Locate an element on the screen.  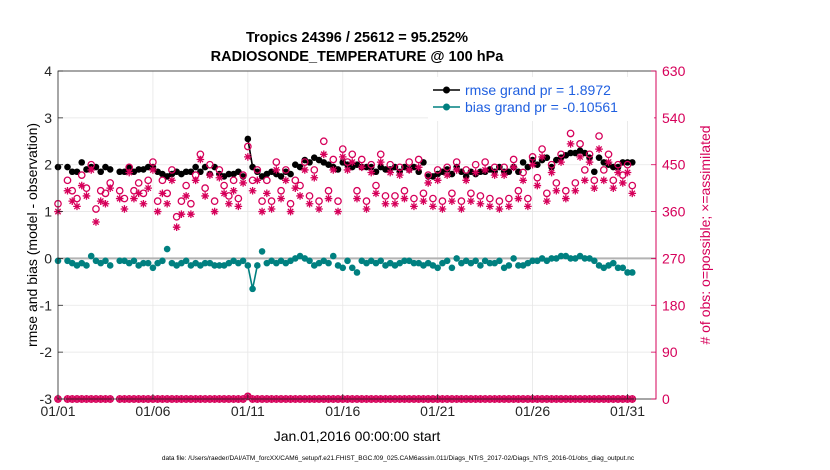
y-tick-label-right: 450 is located at coordinates (674, 165).